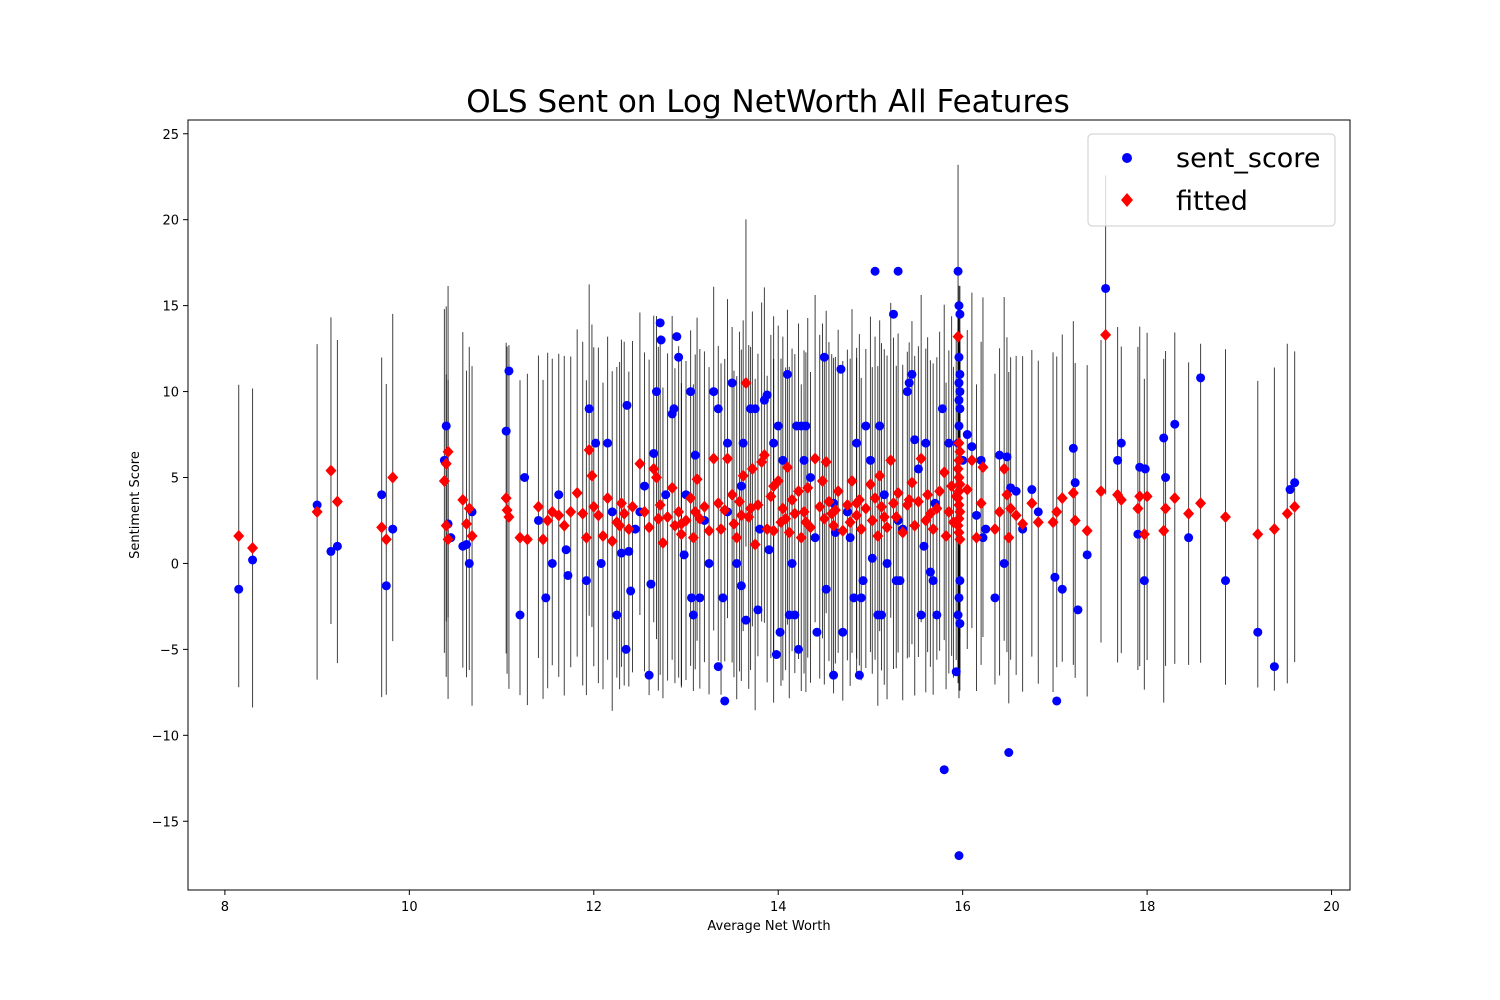 The width and height of the screenshot is (1500, 1000). Describe the element at coordinates (135, 505) in the screenshot. I see `y-axis-label: Sentiment Score` at that location.